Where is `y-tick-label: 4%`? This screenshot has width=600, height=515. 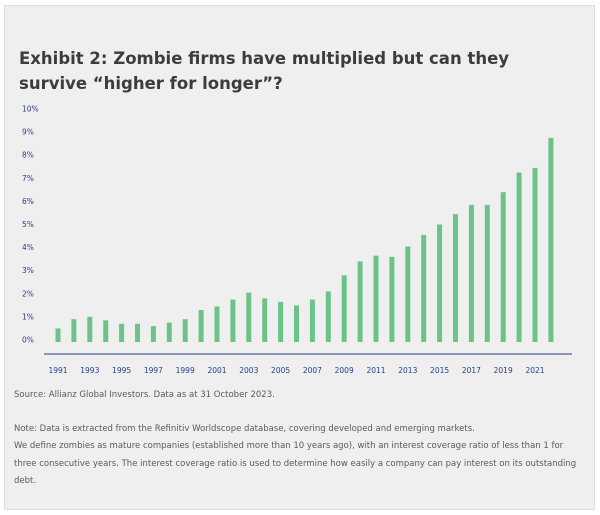 y-tick-label: 4% is located at coordinates (28, 247).